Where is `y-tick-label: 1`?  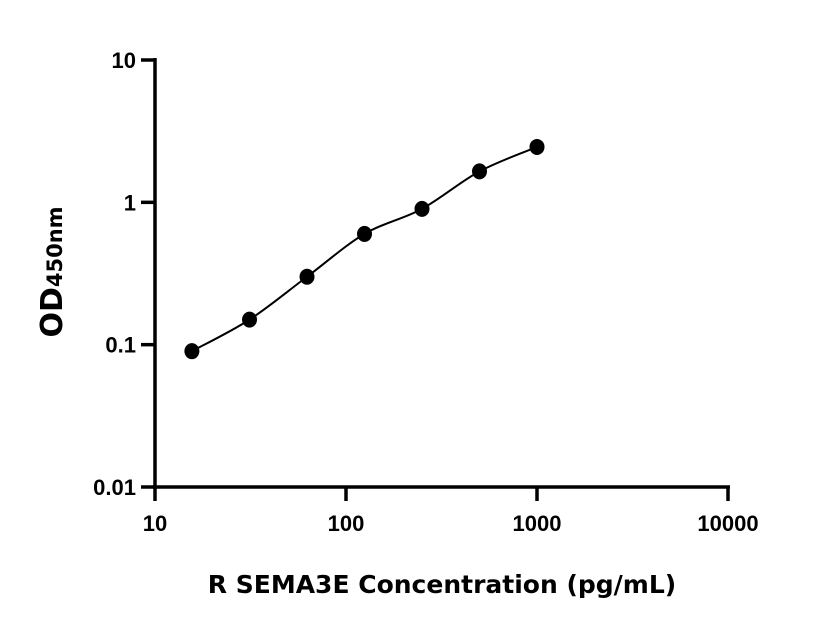
y-tick-label: 1 is located at coordinates (130, 202).